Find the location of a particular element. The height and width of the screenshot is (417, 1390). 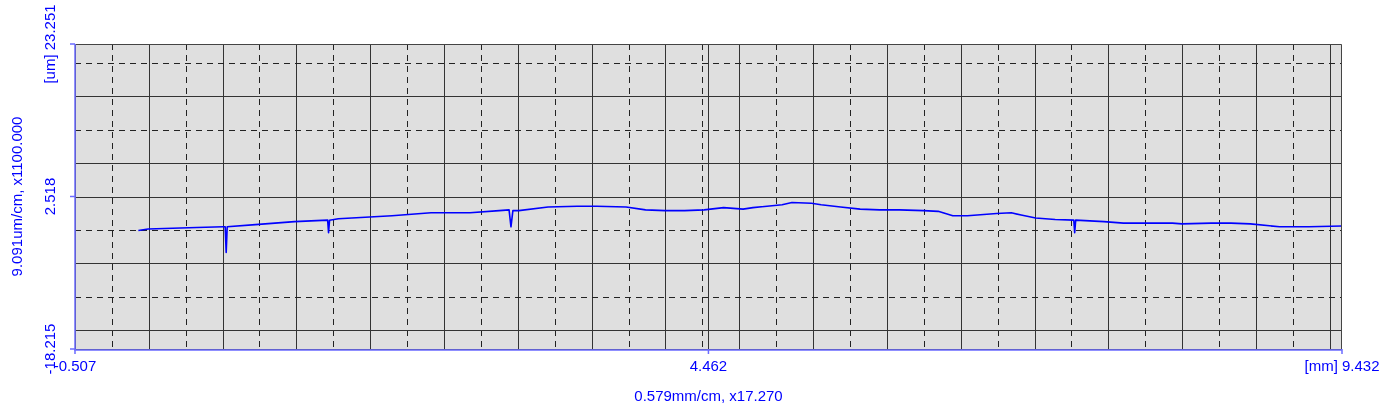

y-tick-label: [um] 23.251 is located at coordinates (50, 44).